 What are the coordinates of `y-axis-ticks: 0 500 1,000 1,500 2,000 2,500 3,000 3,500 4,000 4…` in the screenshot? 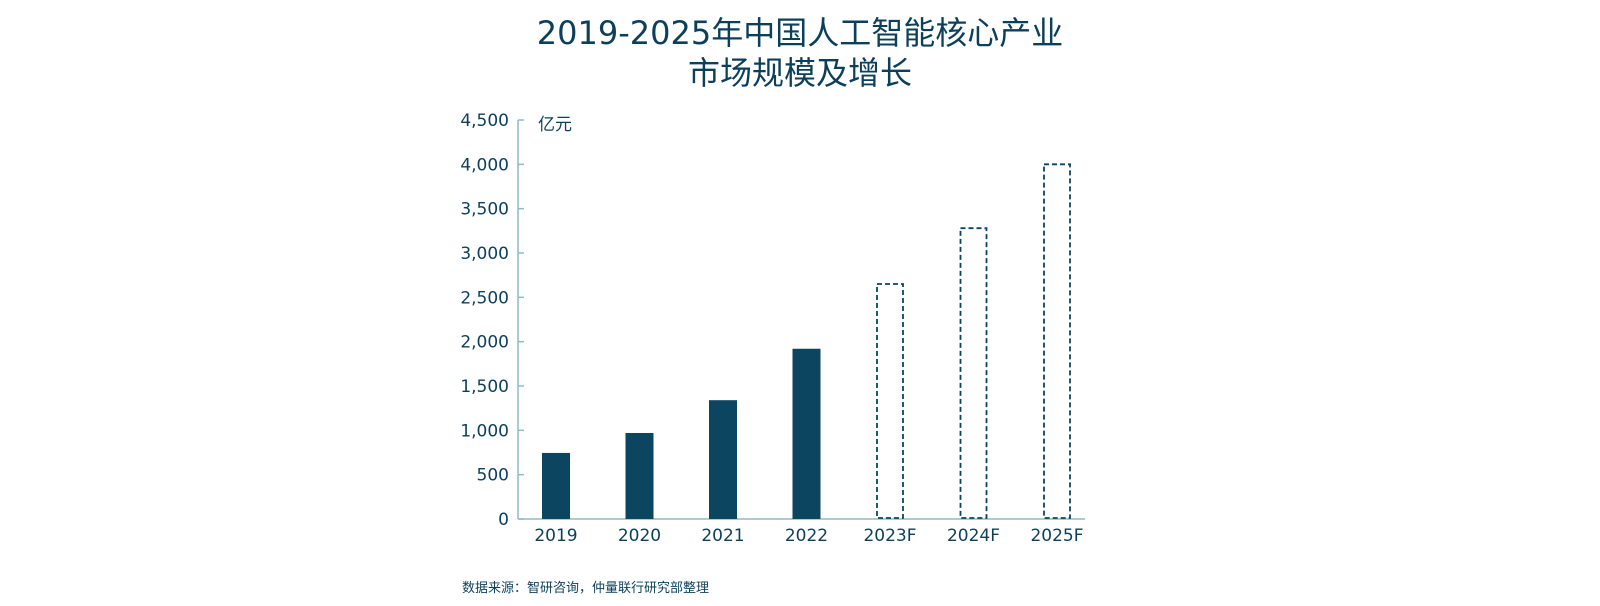 It's located at (492, 320).